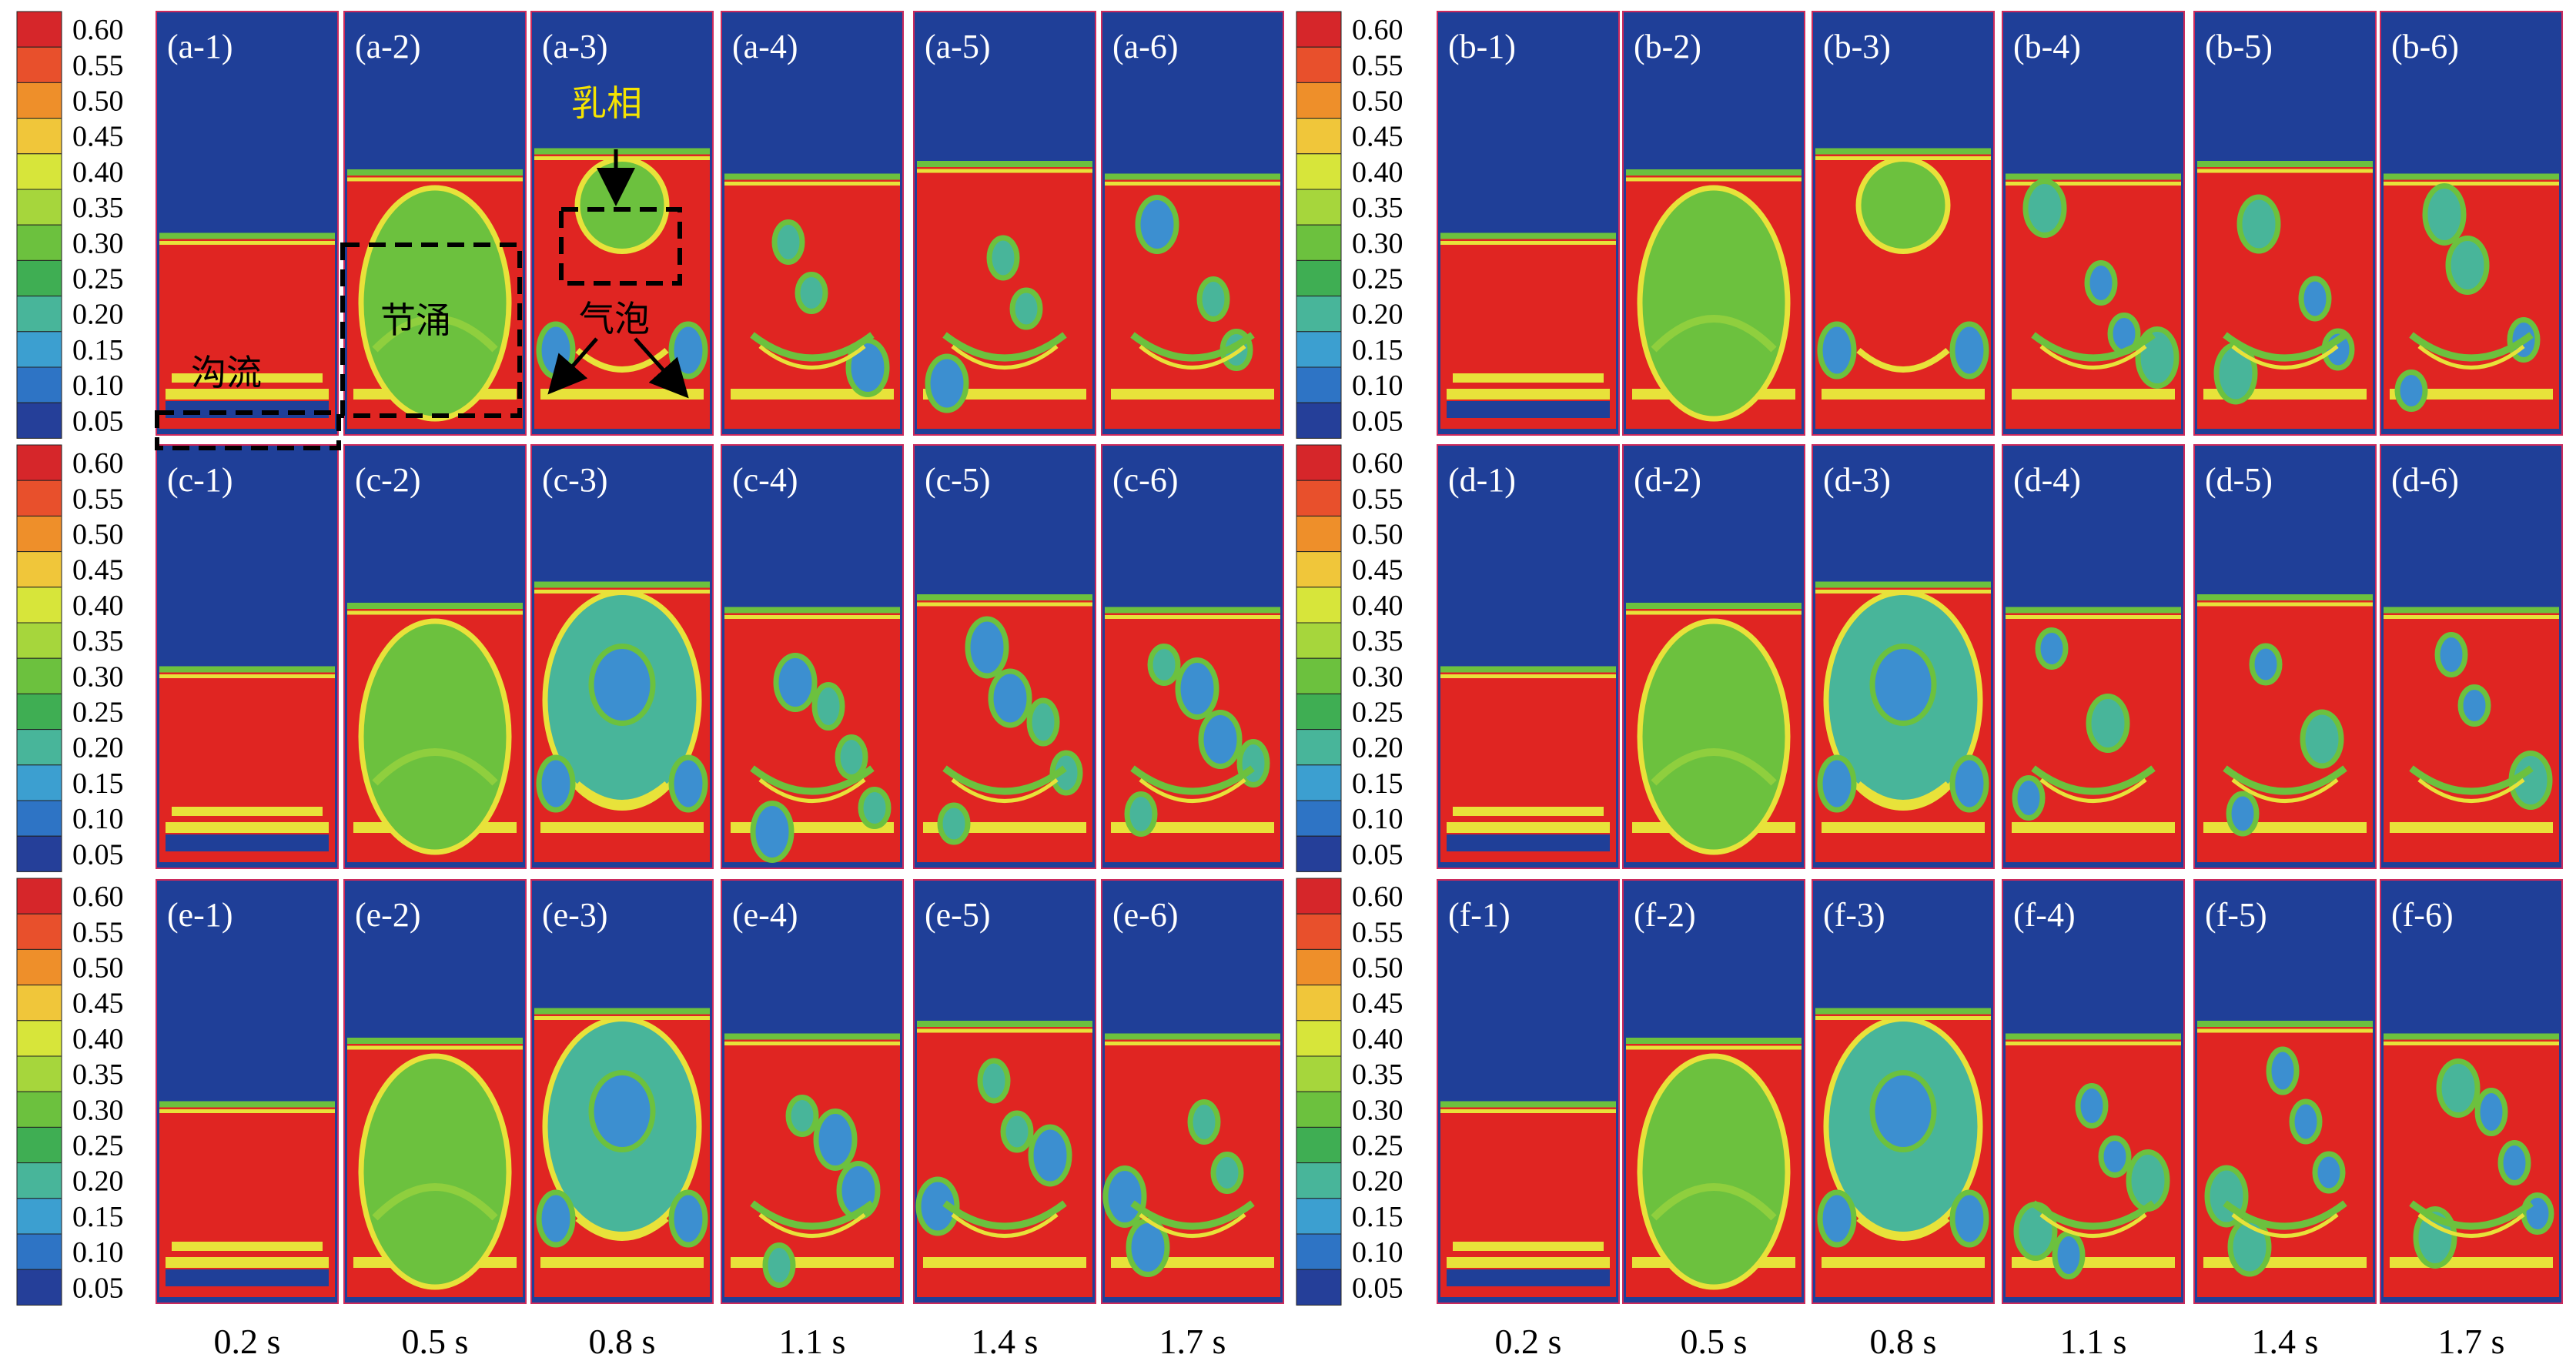 The height and width of the screenshot is (1371, 2576). I want to click on time-label: 0.8 s, so click(623, 1341).